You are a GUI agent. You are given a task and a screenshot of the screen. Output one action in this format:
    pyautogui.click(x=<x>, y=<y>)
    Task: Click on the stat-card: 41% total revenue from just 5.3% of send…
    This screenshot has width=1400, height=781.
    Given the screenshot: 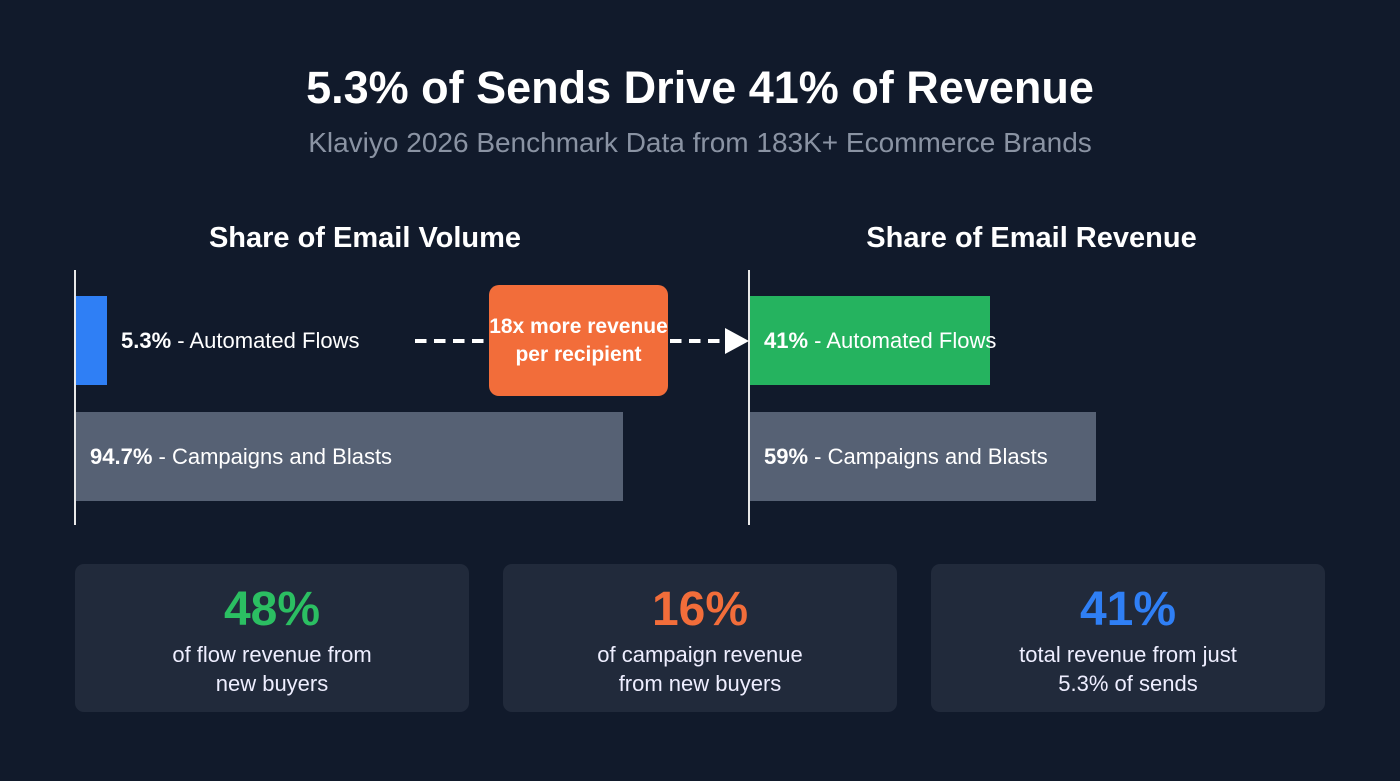 What is the action you would take?
    pyautogui.click(x=1128, y=638)
    